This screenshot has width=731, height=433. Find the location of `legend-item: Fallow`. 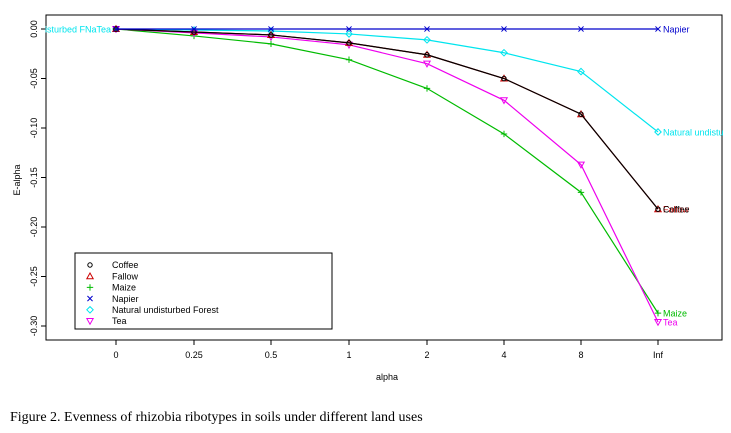

legend-item: Fallow is located at coordinates (112, 276).